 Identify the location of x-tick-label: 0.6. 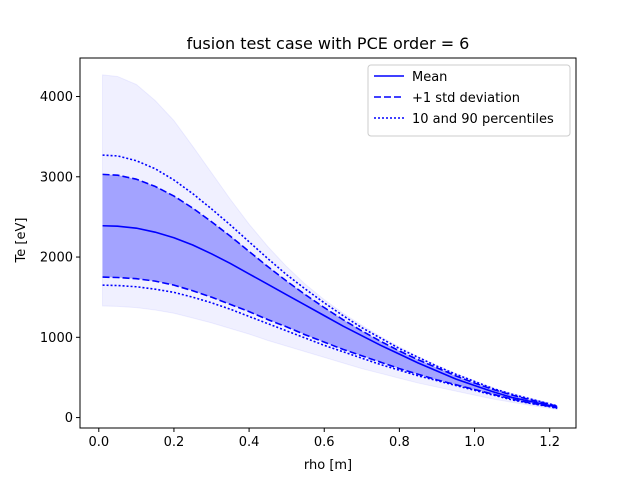
(324, 442).